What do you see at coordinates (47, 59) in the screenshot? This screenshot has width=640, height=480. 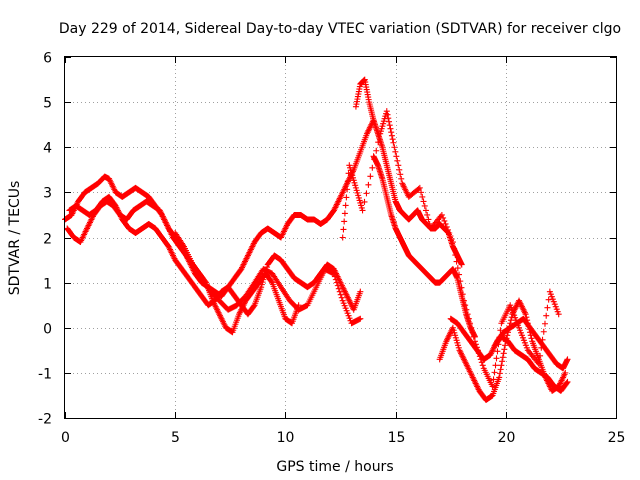 I see `y-tick-label: 6` at bounding box center [47, 59].